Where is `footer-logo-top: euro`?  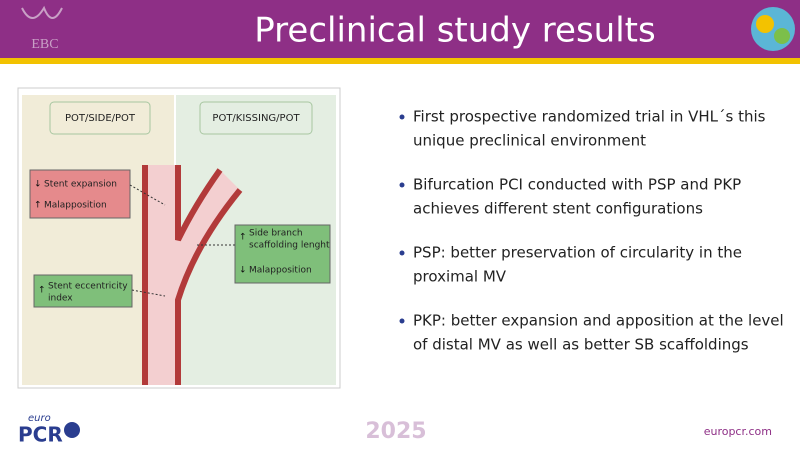 footer-logo-top: euro is located at coordinates (39, 418).